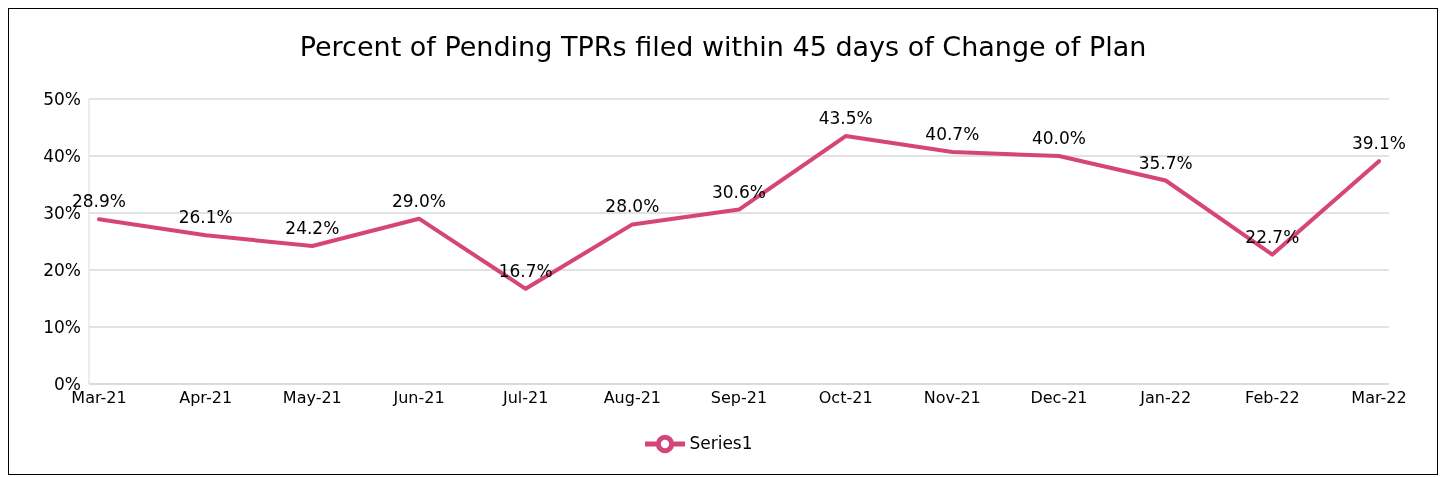 The height and width of the screenshot is (477, 1450). Describe the element at coordinates (62, 327) in the screenshot. I see `y-tick-label: 10%` at that location.